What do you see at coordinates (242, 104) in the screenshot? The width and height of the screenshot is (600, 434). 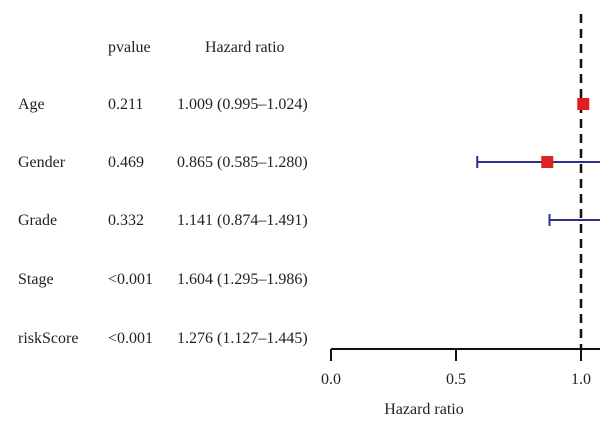 I see `row-hazard-ratio-text: 1.009 (0.995–1.024)` at bounding box center [242, 104].